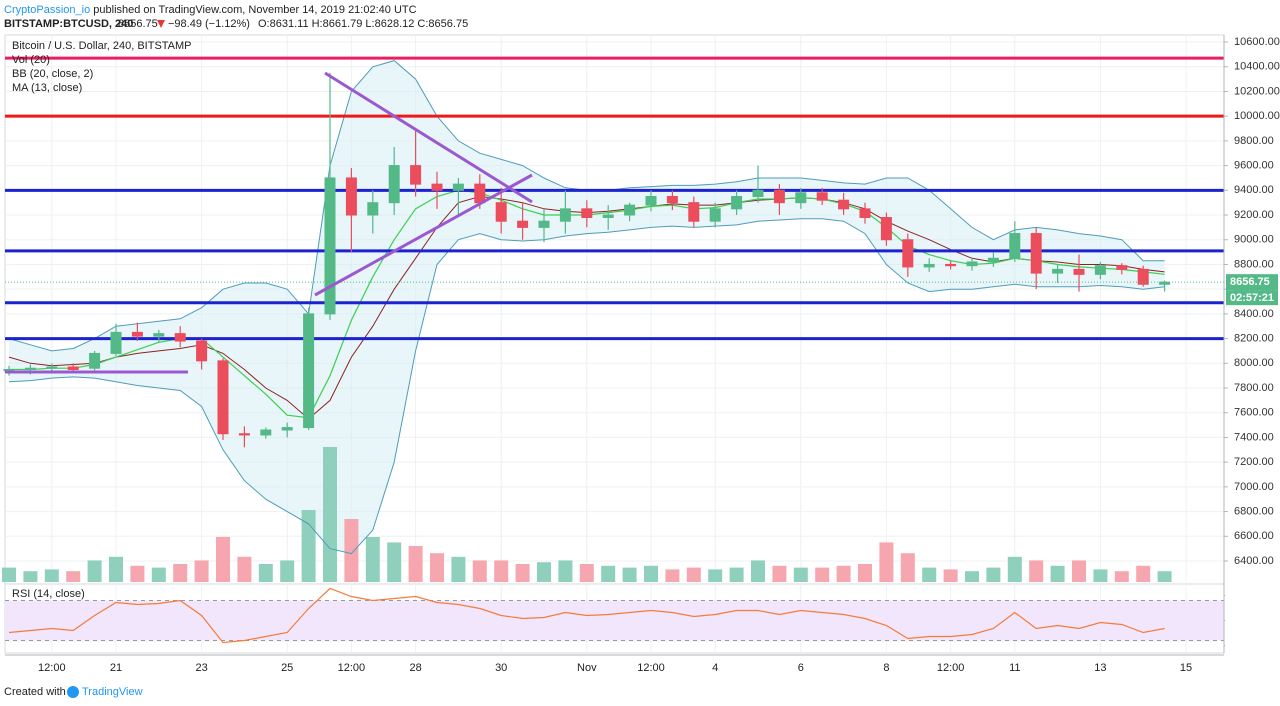  Describe the element at coordinates (68, 24) in the screenshot. I see `symbol: BITSTAMP:BTCUSD, 240` at that location.